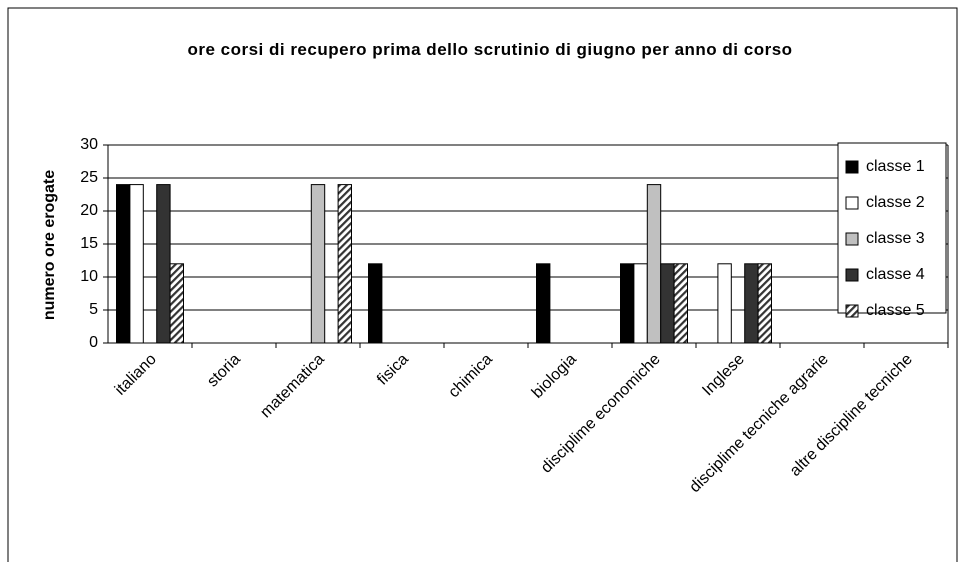  I want to click on legend-label: classe 5, so click(895, 310).